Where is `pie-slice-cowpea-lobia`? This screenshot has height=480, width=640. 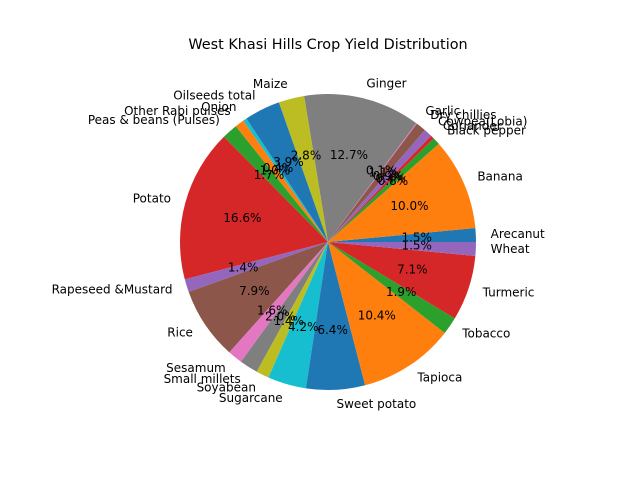 pie-slice-cowpea-lobia is located at coordinates (380, 186).